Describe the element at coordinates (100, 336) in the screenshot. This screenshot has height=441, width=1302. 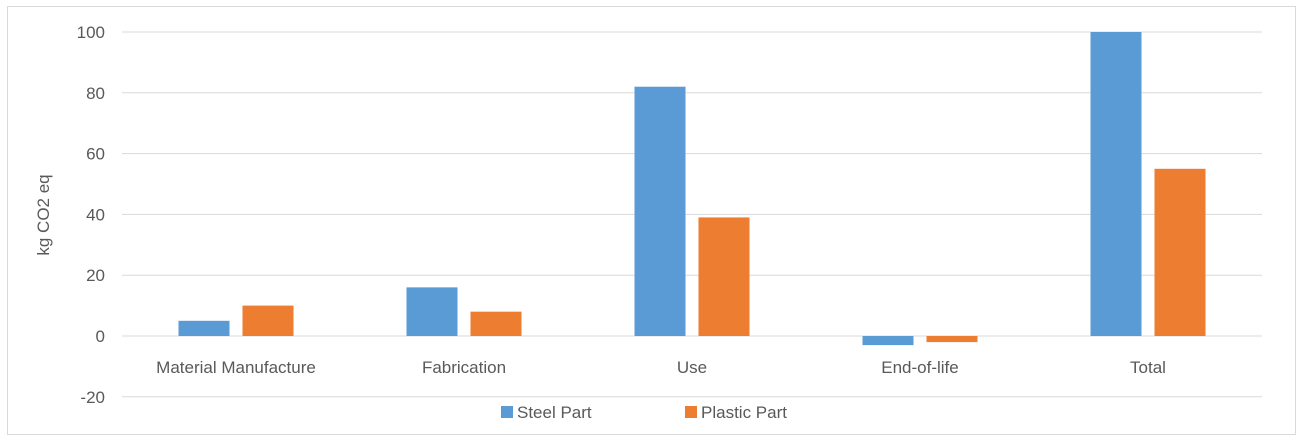
I see `y-tick-label: 0` at that location.